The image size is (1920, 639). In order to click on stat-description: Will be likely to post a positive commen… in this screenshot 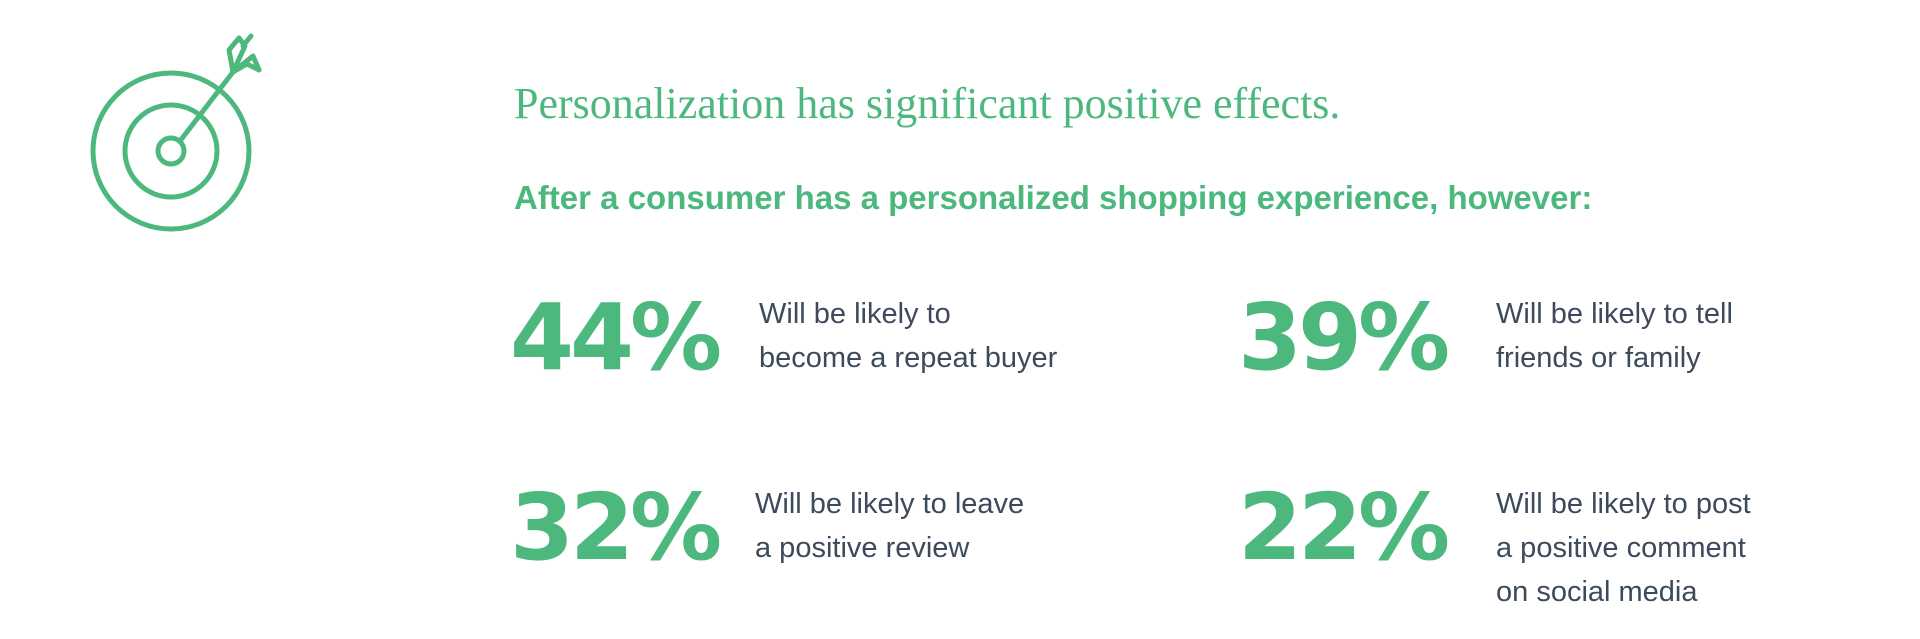, I will do `click(1623, 548)`.